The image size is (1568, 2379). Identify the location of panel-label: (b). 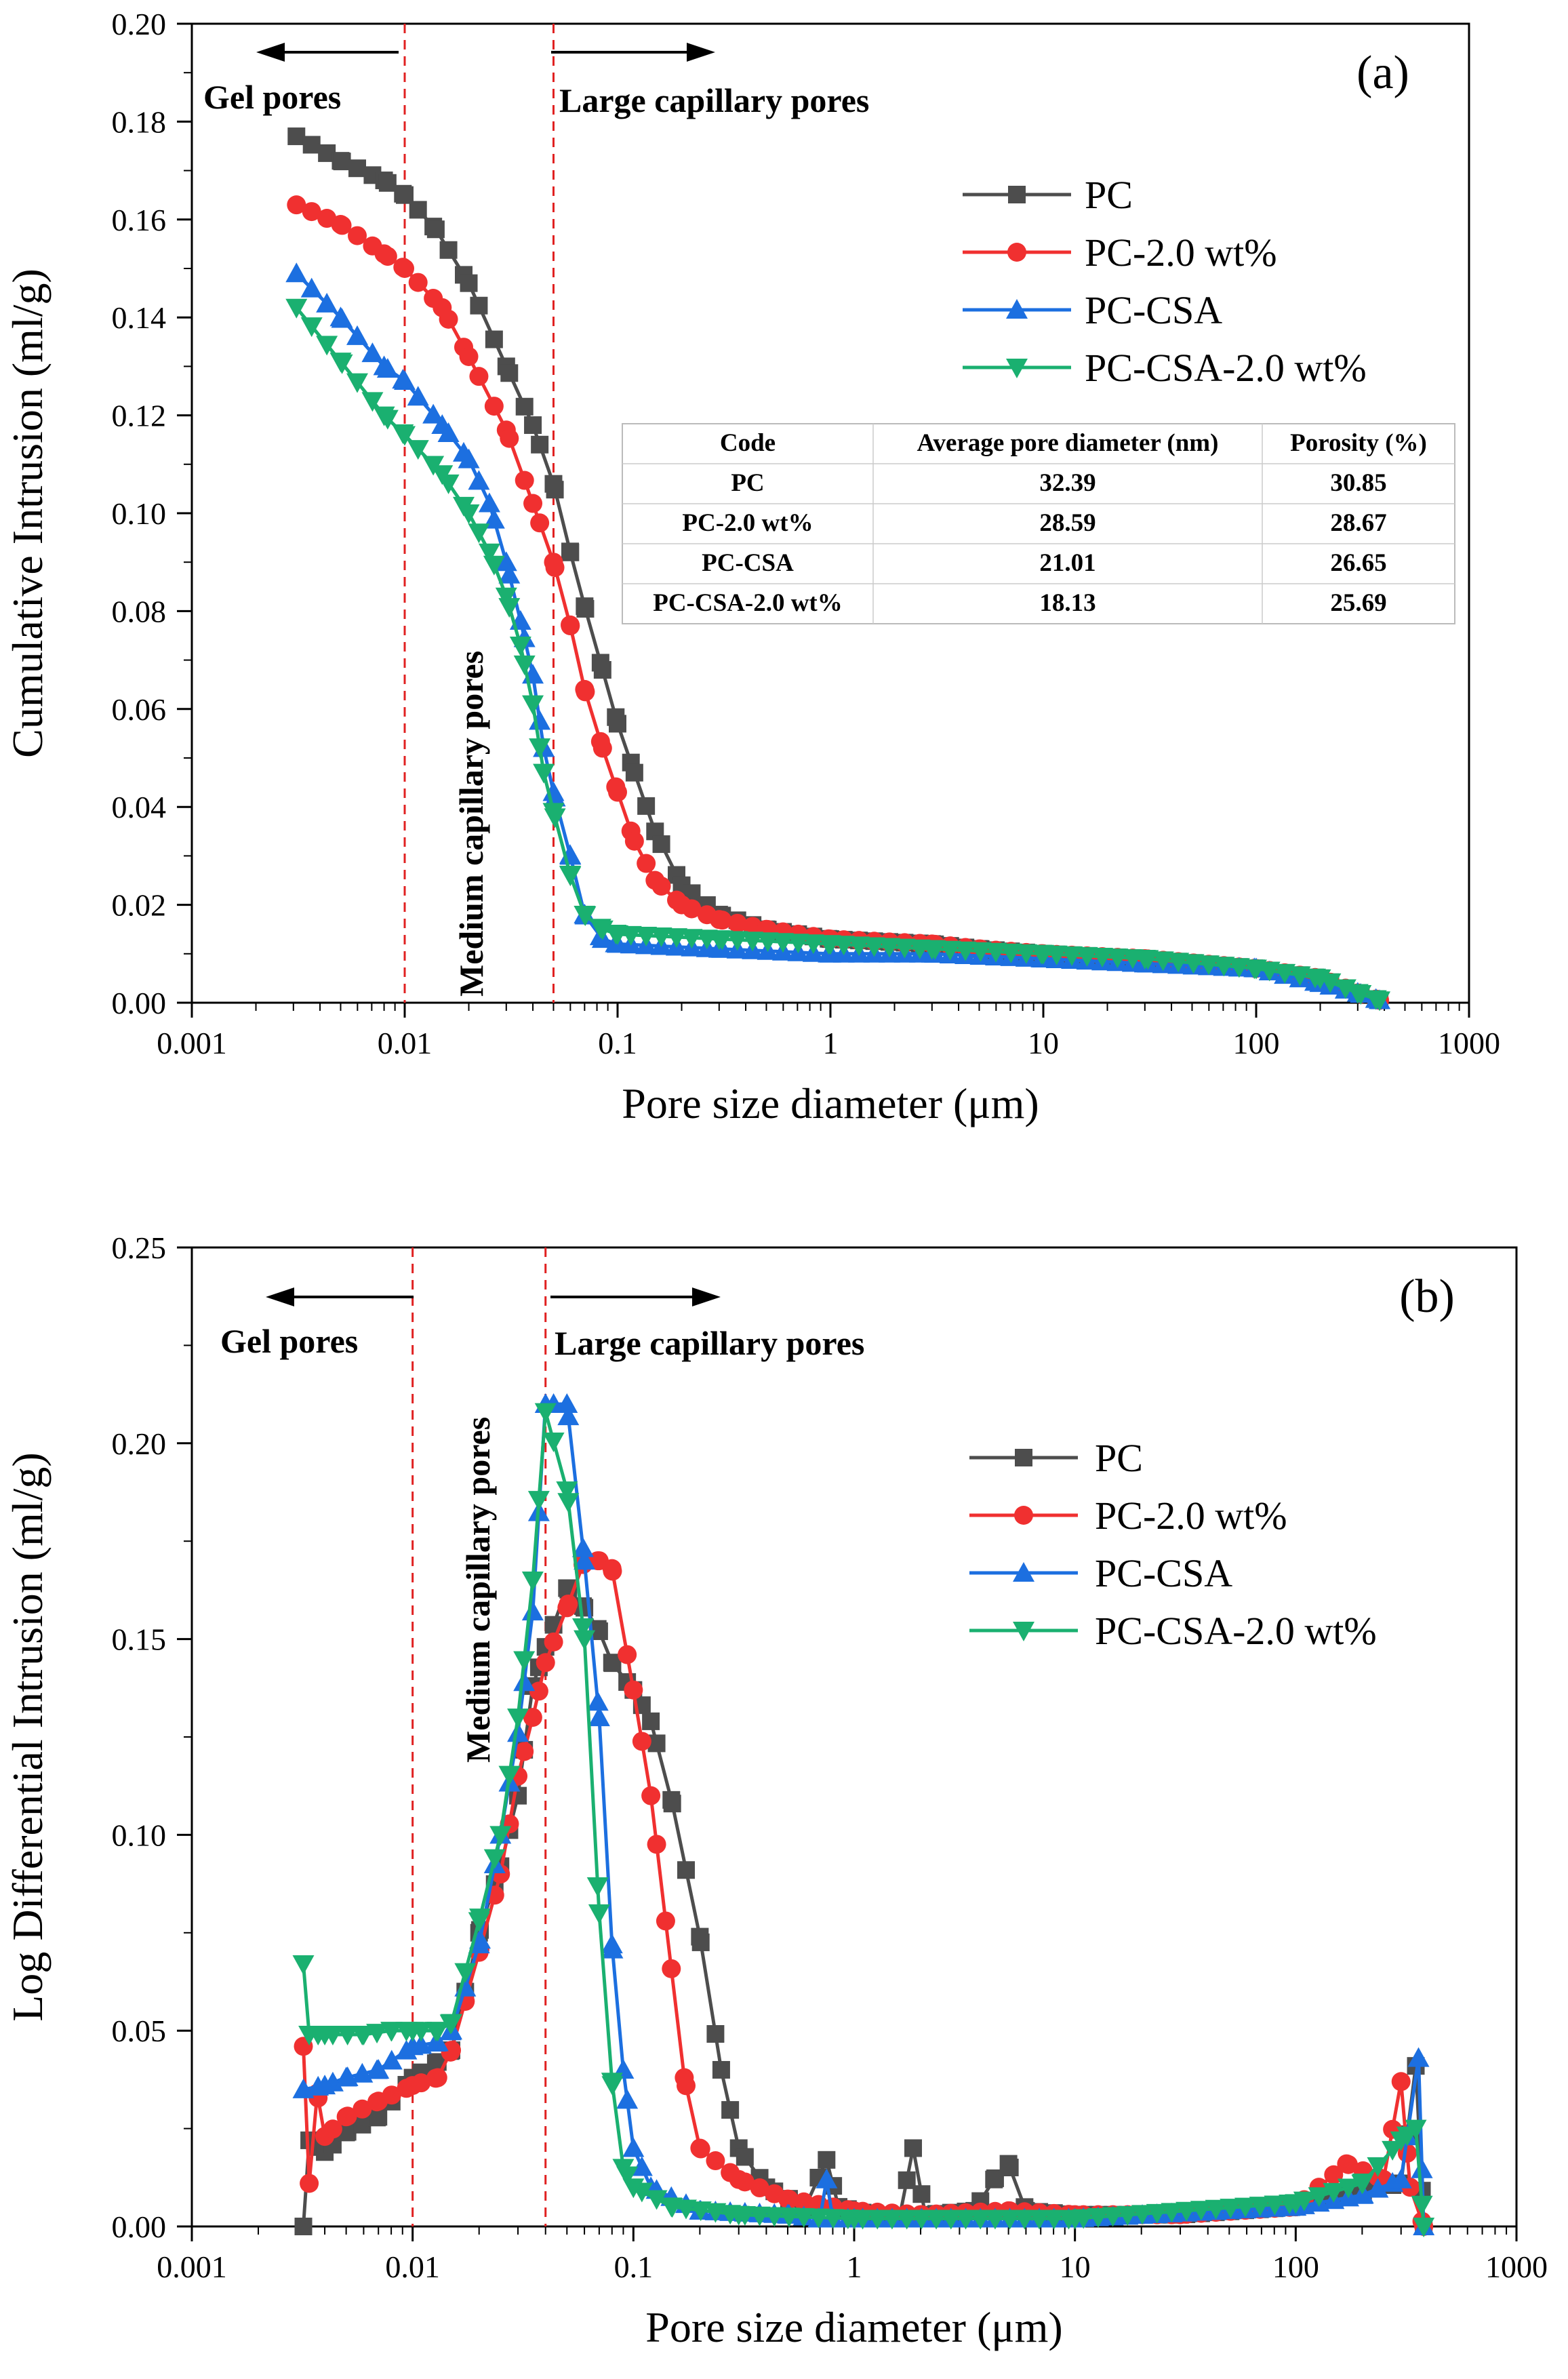
(1427, 1297).